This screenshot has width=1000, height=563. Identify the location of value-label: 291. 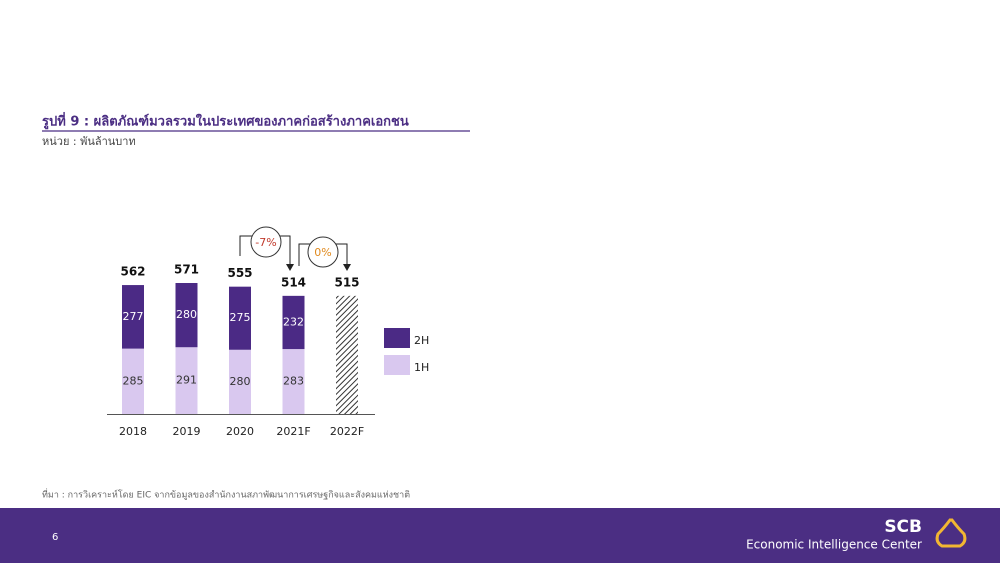
(186, 380).